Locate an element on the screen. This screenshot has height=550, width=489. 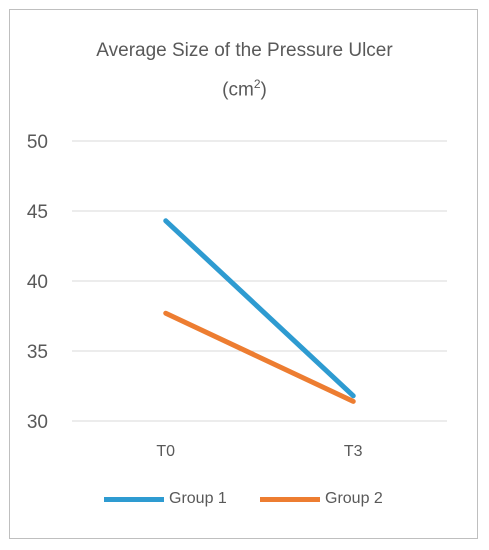
unit-suffix: ) is located at coordinates (263, 90).